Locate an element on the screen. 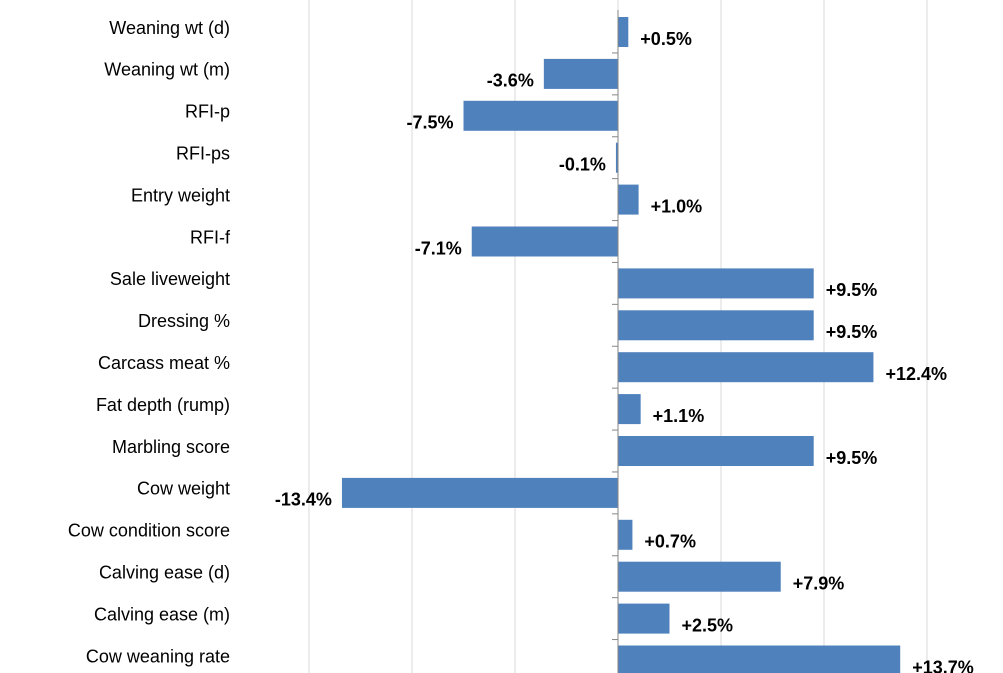 The image size is (1003, 673). category-label: RFI-p is located at coordinates (207, 112).